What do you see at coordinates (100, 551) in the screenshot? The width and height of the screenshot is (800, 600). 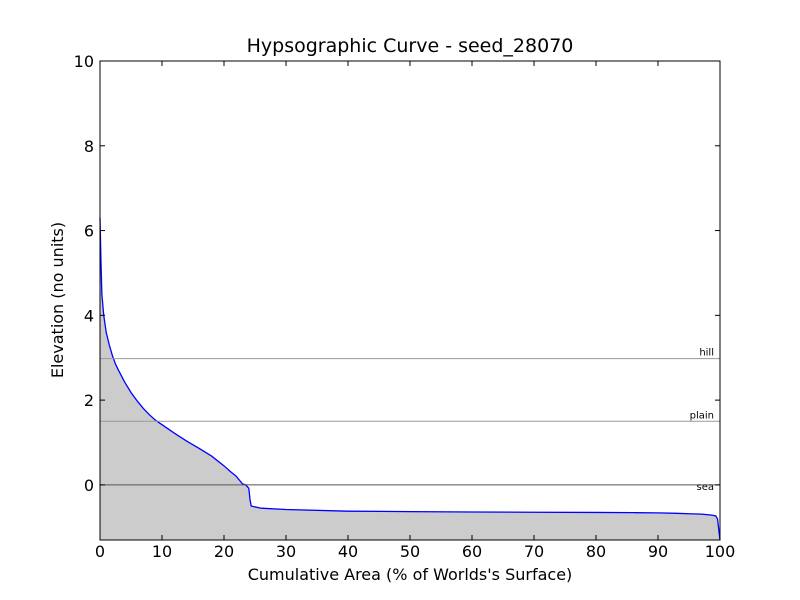 I see `x-tick-label: 0` at bounding box center [100, 551].